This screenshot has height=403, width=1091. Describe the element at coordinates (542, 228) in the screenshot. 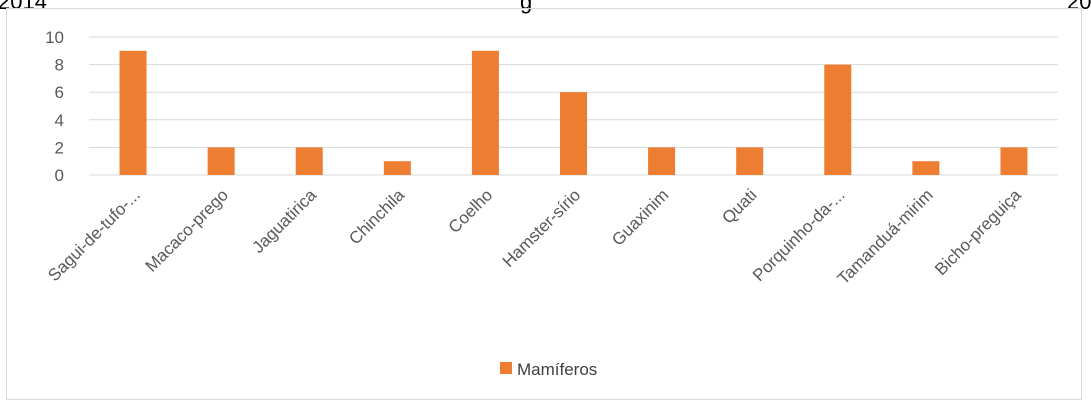

I see `x-tick-label: Hamster-sírio` at that location.